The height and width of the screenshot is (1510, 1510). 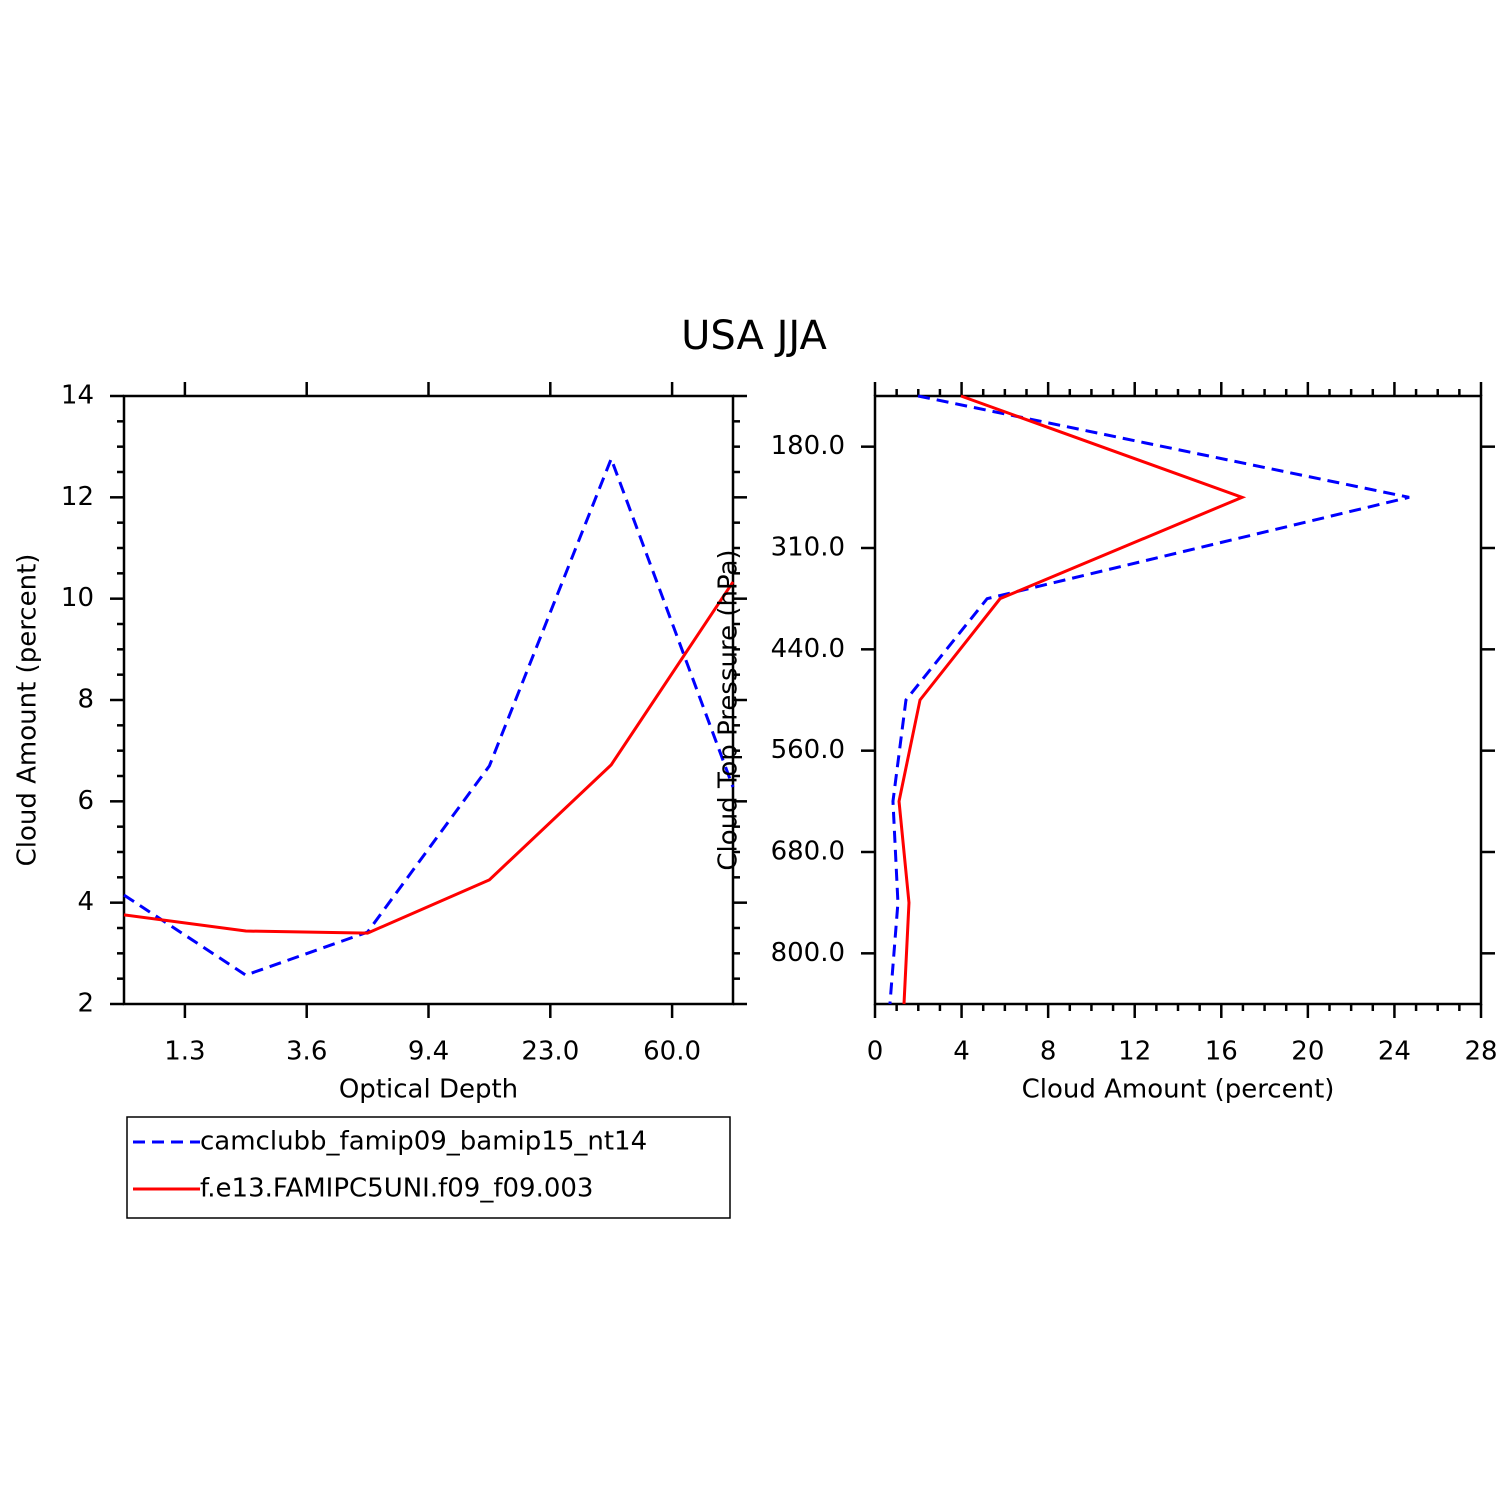 I want to click on y-tick-label: 4, so click(x=85, y=902).